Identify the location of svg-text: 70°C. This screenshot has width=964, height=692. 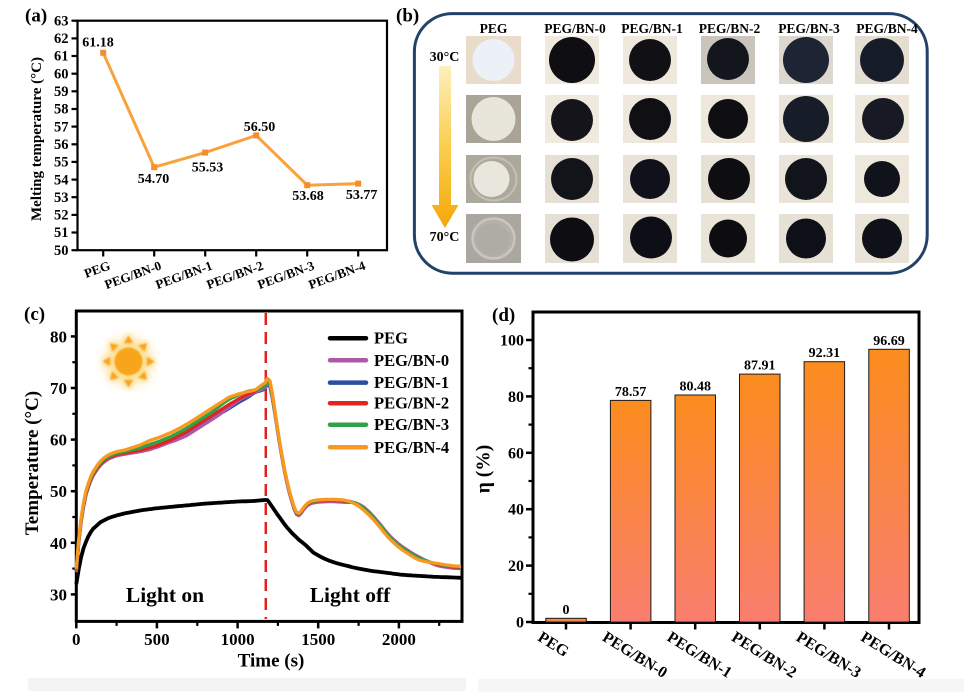
(445, 237).